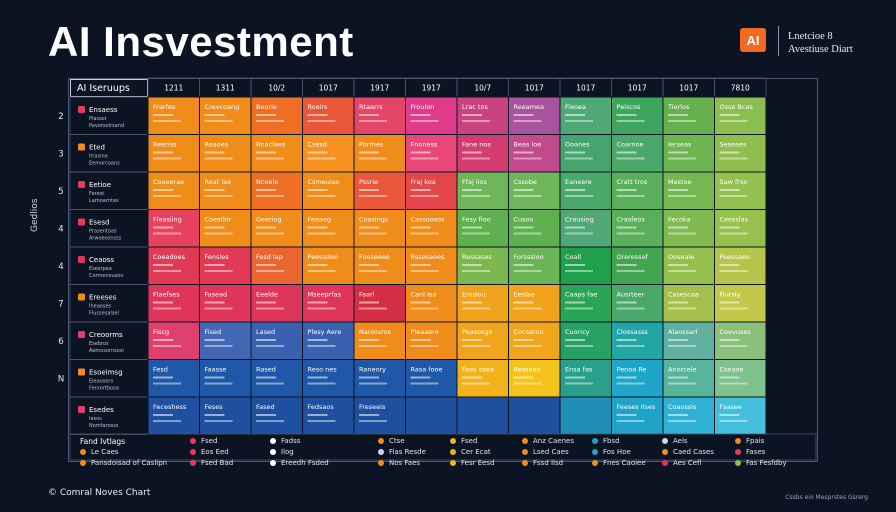 The height and width of the screenshot is (512, 896). Describe the element at coordinates (164, 107) in the screenshot. I see `cell-label: Frarfes` at that location.